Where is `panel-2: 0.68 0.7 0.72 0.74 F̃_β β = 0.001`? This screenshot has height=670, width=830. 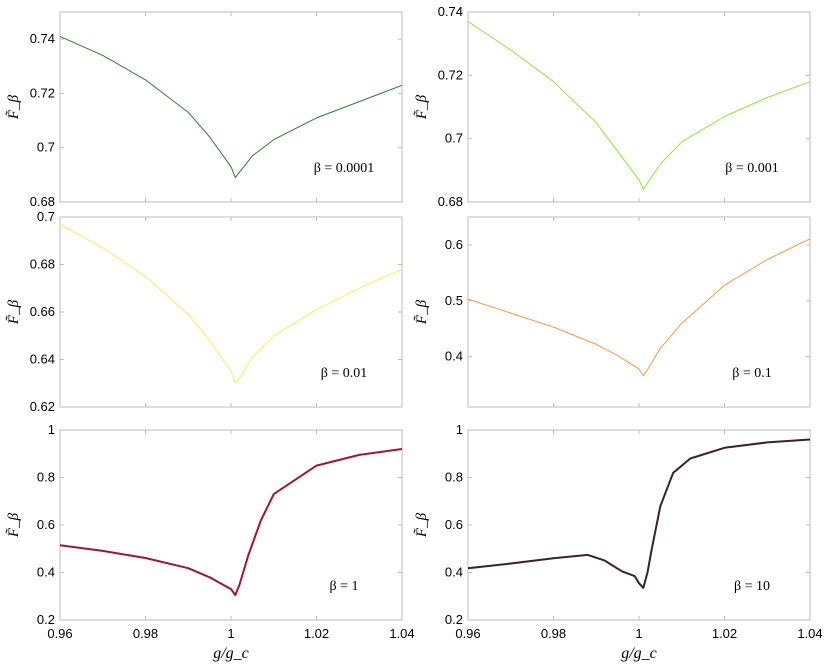
panel-2: 0.68 0.7 0.72 0.74 F̃_β β = 0.001 is located at coordinates (612, 106).